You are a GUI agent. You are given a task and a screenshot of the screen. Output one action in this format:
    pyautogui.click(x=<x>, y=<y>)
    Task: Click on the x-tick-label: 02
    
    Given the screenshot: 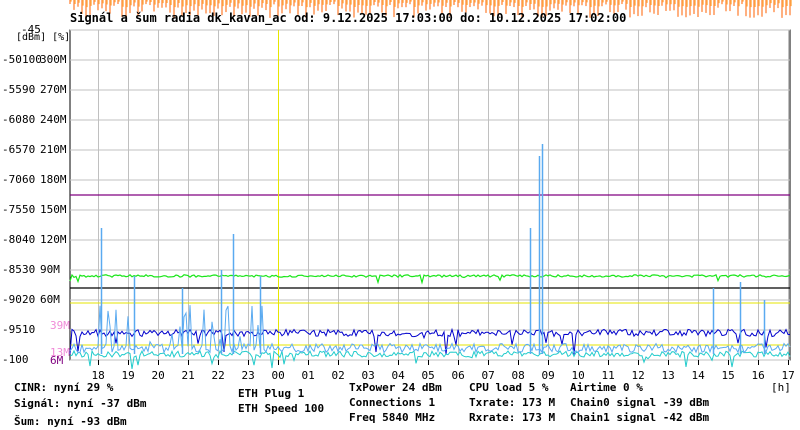 What is the action you would take?
    pyautogui.click(x=338, y=375)
    